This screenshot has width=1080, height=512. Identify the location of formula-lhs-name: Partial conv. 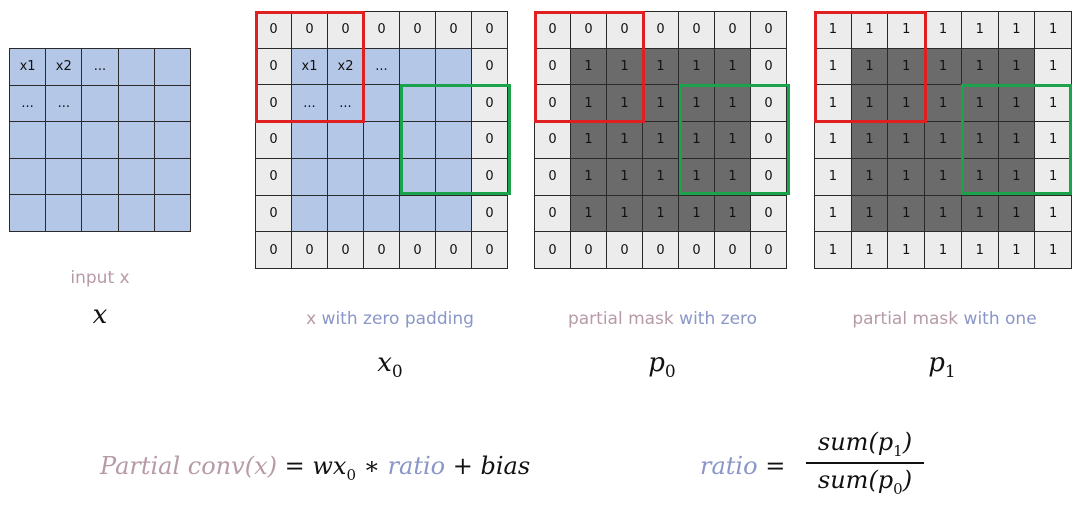
(172, 466).